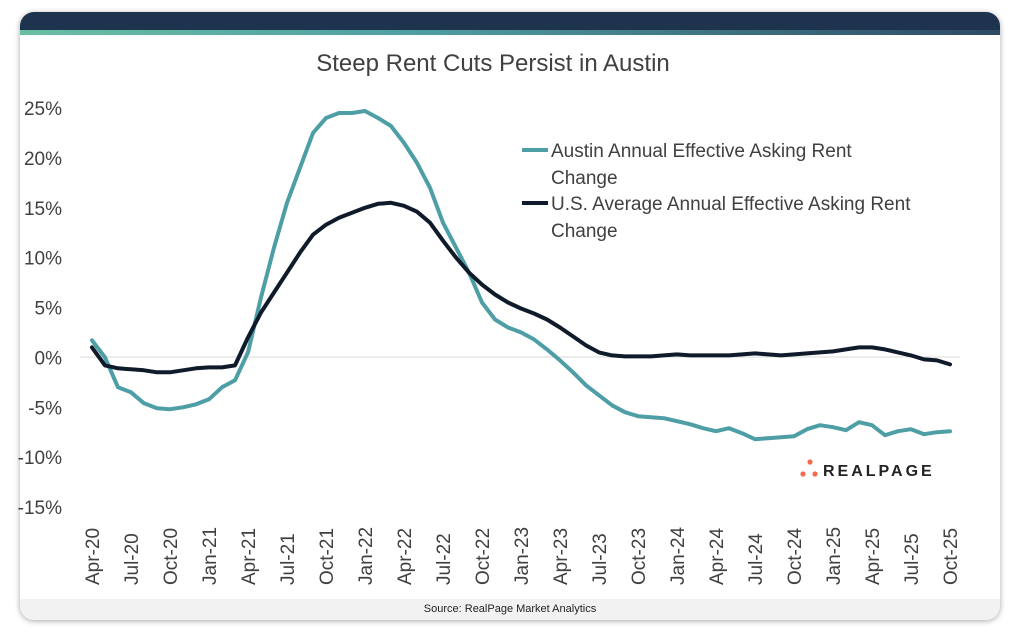  I want to click on x-tick-label: Jan-25, so click(834, 556).